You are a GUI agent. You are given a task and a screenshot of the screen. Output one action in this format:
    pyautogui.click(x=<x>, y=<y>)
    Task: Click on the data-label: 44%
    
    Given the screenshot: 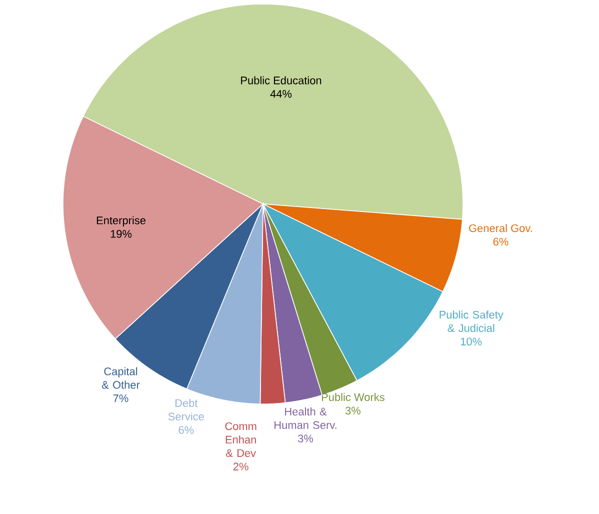 What is the action you would take?
    pyautogui.click(x=281, y=94)
    